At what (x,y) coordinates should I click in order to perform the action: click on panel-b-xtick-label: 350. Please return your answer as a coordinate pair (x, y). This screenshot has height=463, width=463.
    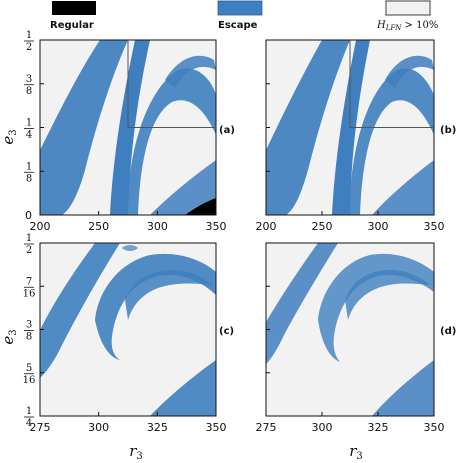
    Looking at the image, I should click on (434, 226).